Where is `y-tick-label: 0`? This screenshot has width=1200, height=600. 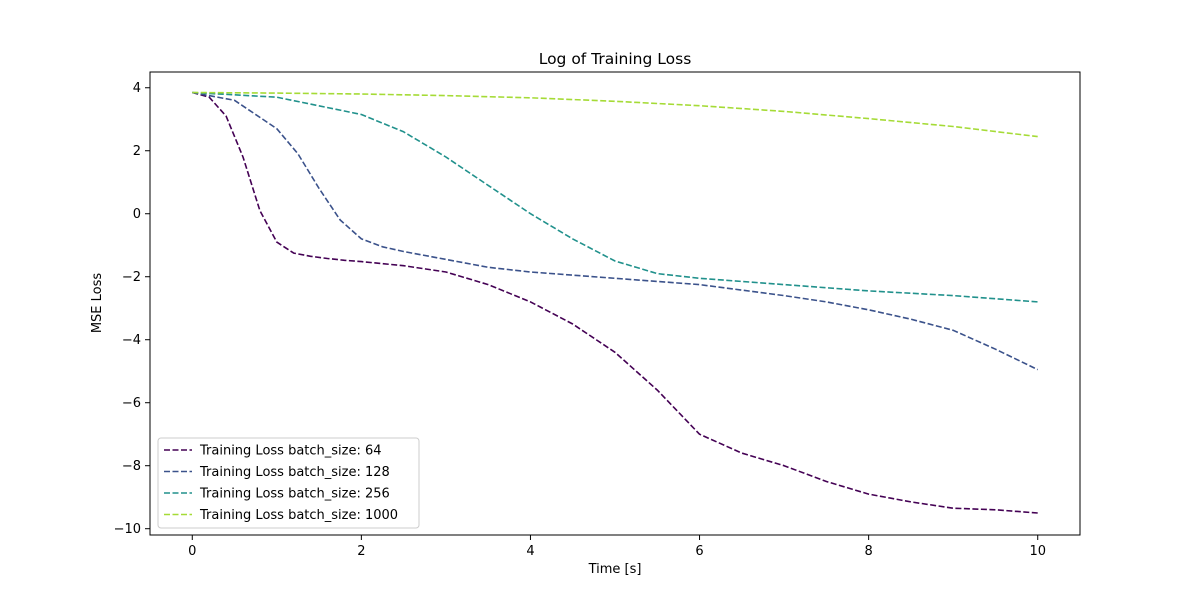 y-tick-label: 0 is located at coordinates (137, 214).